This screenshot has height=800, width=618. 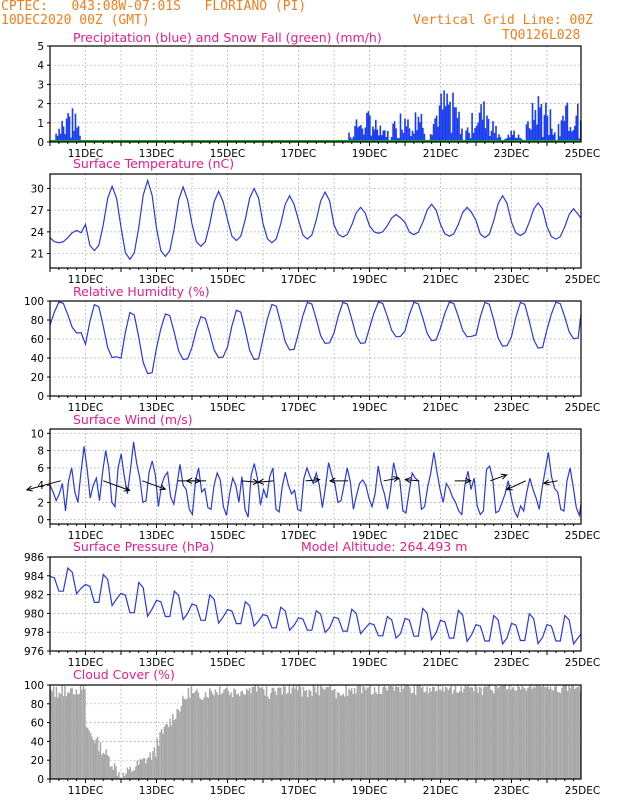 What do you see at coordinates (38, 233) in the screenshot?
I see `y-tick-label: 24` at bounding box center [38, 233].